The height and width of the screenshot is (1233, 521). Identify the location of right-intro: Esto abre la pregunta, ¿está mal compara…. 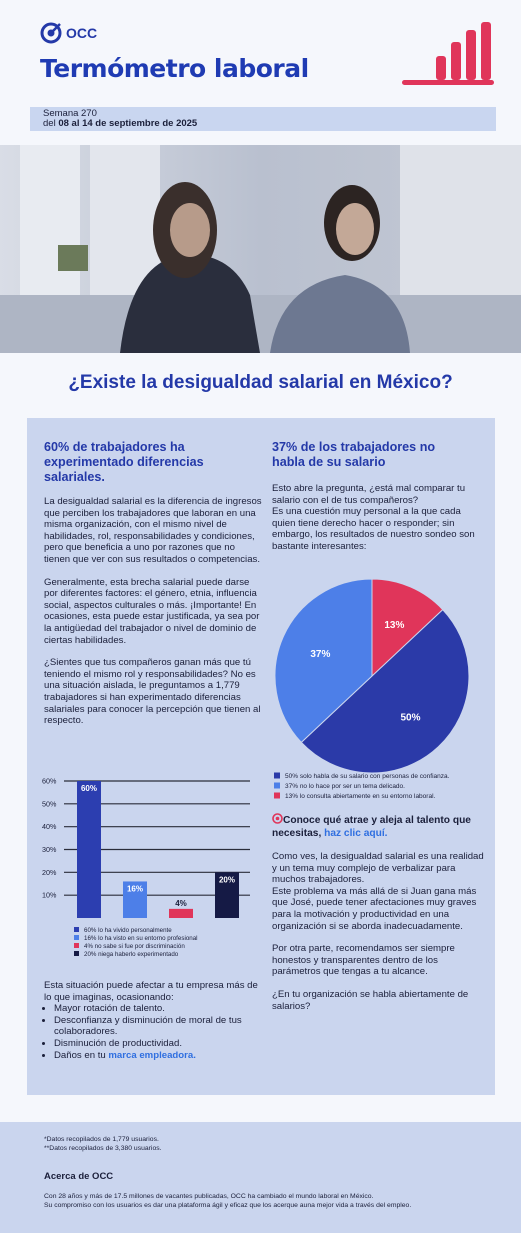
(378, 518).